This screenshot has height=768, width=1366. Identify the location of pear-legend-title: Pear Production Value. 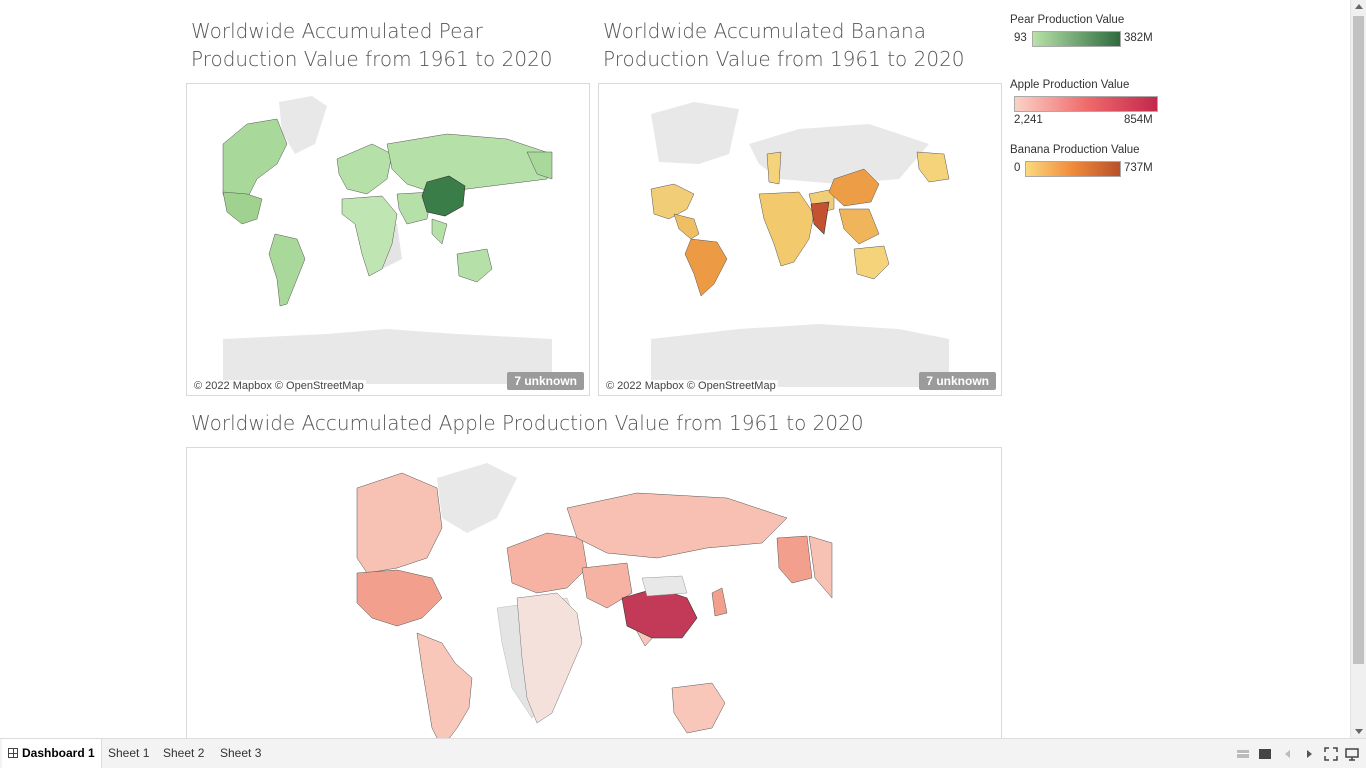
(1067, 20).